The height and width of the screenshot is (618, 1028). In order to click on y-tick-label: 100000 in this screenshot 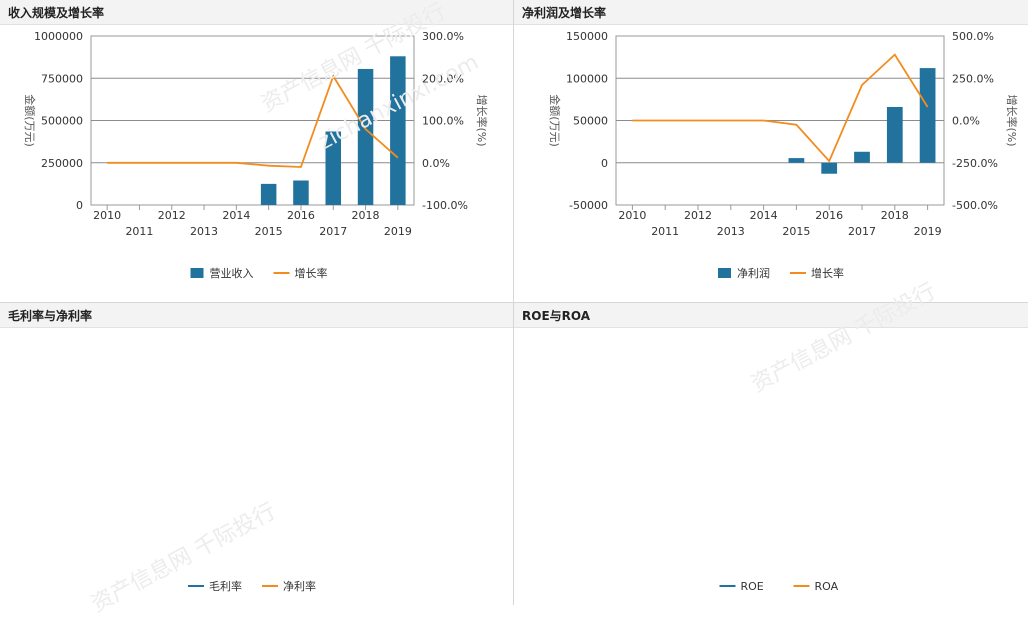, I will do `click(587, 78)`.